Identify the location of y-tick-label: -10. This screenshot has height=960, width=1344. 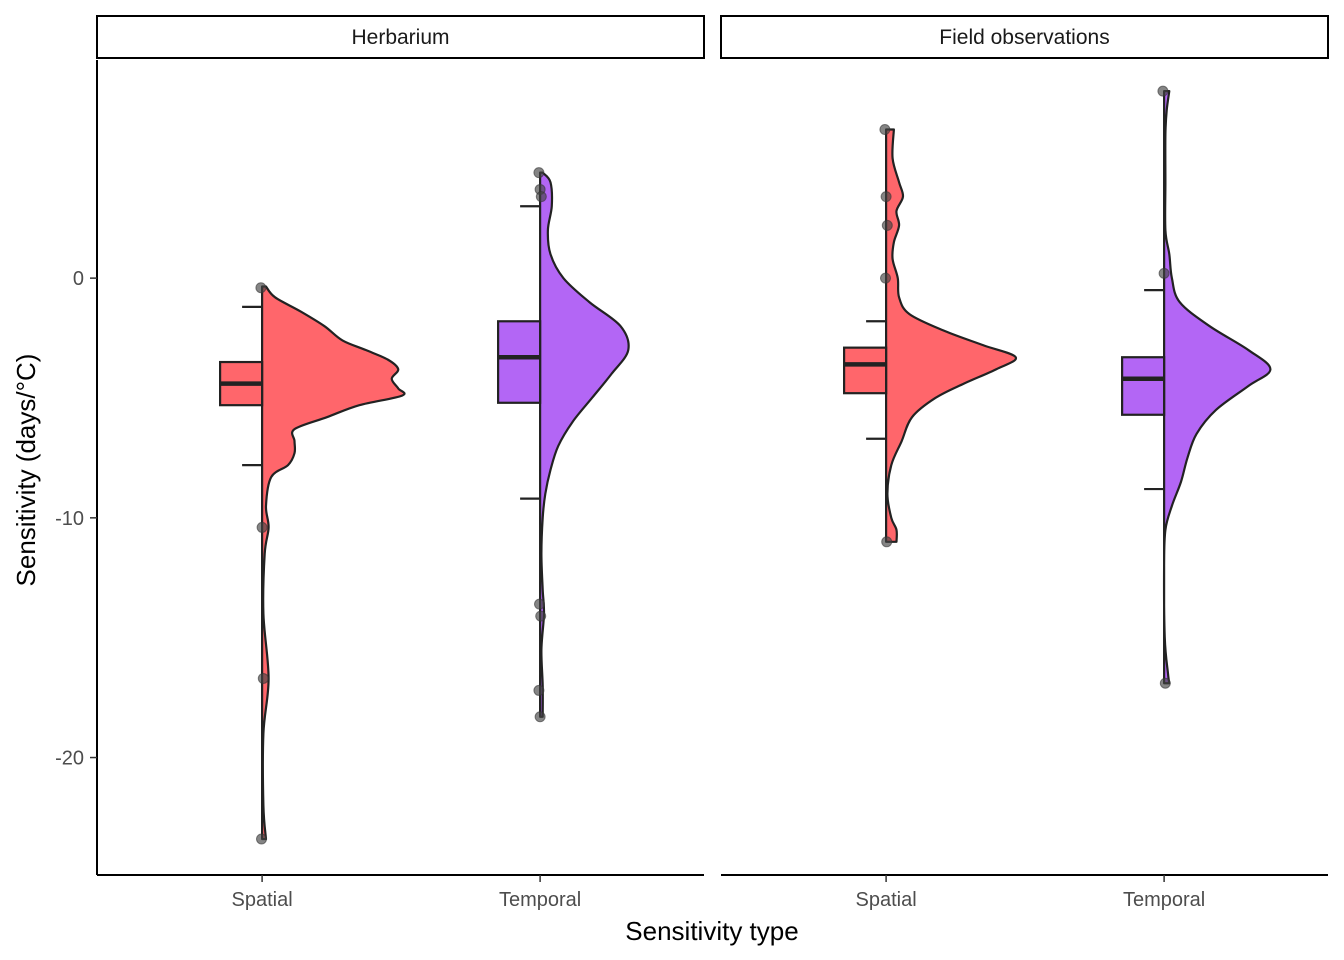
(69, 519).